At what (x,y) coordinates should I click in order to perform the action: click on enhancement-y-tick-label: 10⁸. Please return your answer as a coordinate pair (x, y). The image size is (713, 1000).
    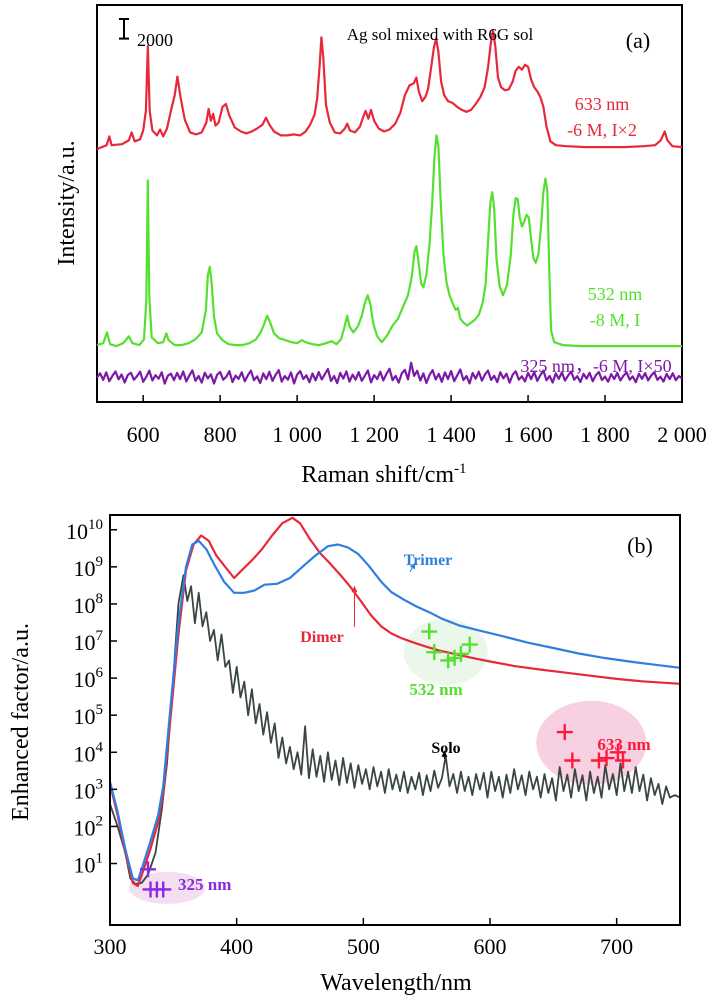
    Looking at the image, I should click on (89, 604).